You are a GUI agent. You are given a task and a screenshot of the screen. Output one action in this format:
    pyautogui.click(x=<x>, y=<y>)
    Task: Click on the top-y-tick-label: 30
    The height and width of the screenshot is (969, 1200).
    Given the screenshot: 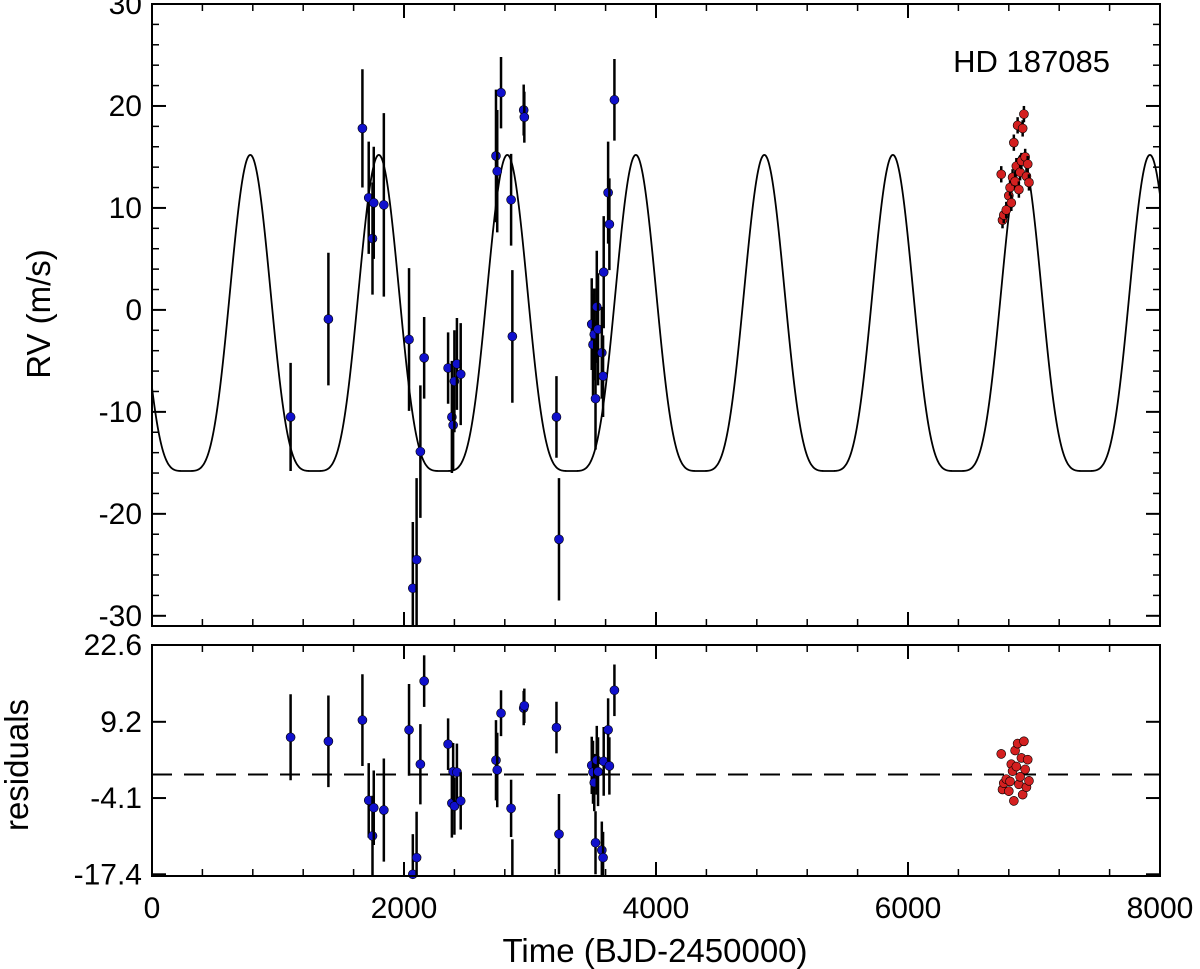 What is the action you would take?
    pyautogui.click(x=125, y=10)
    